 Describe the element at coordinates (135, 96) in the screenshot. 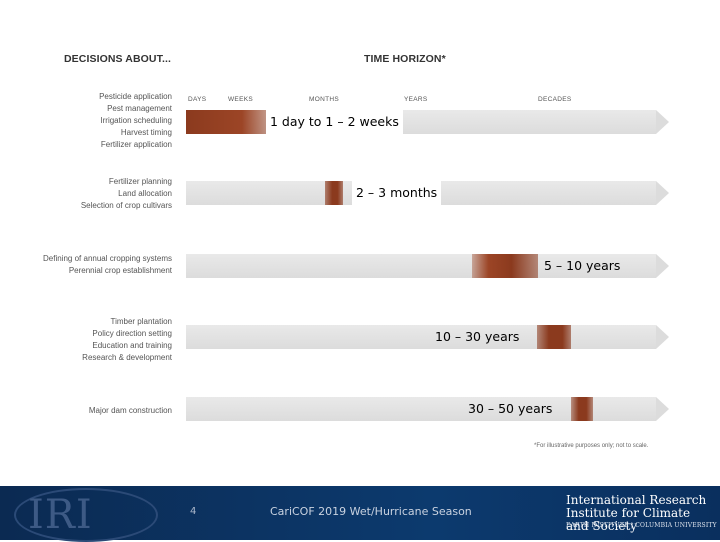

I see `decision-label: Pesticide application` at that location.